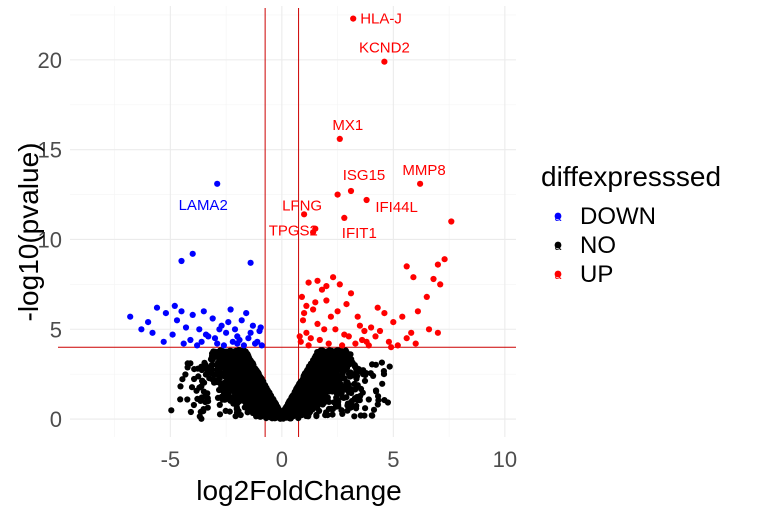 The image size is (772, 516). Describe the element at coordinates (299, 490) in the screenshot. I see `x-axis-title: log2FoldChange` at that location.